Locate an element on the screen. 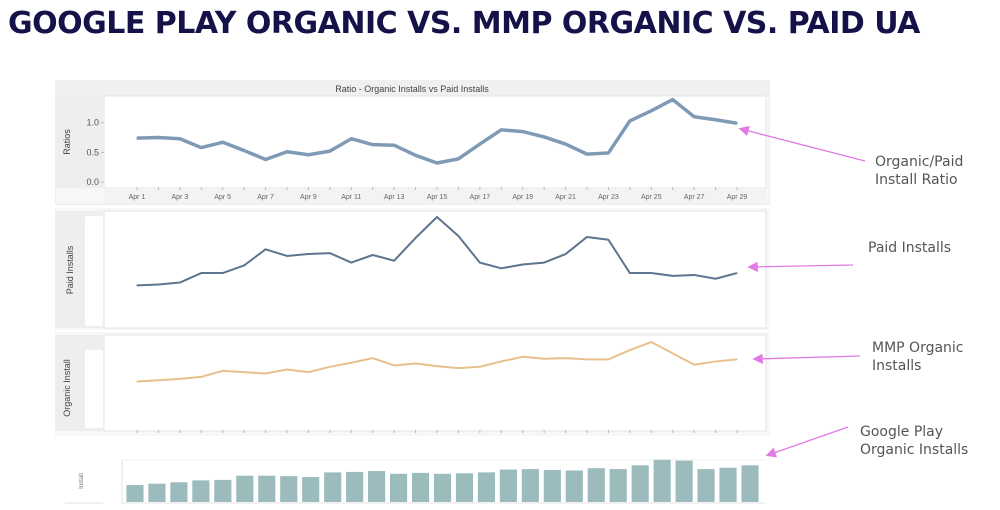 The image size is (1000, 510). ratio-x-tick-label: Apr 7 is located at coordinates (265, 197).